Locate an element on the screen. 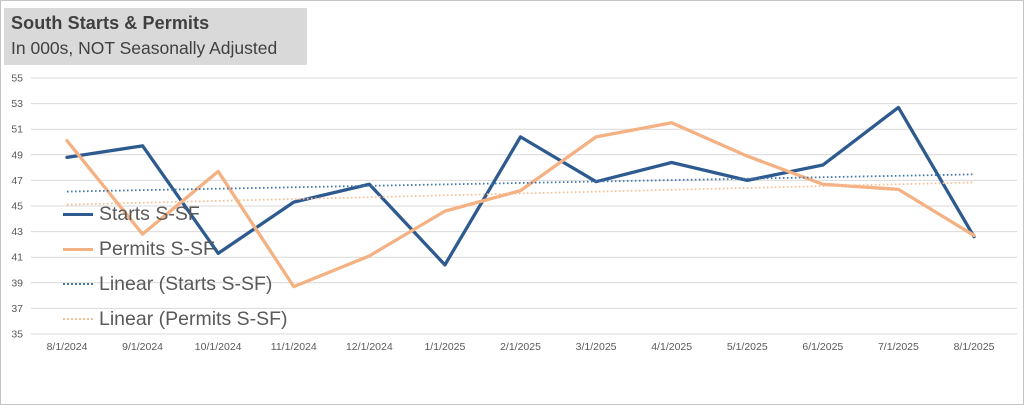  y-axis-tick-label: 39 is located at coordinates (17, 283).